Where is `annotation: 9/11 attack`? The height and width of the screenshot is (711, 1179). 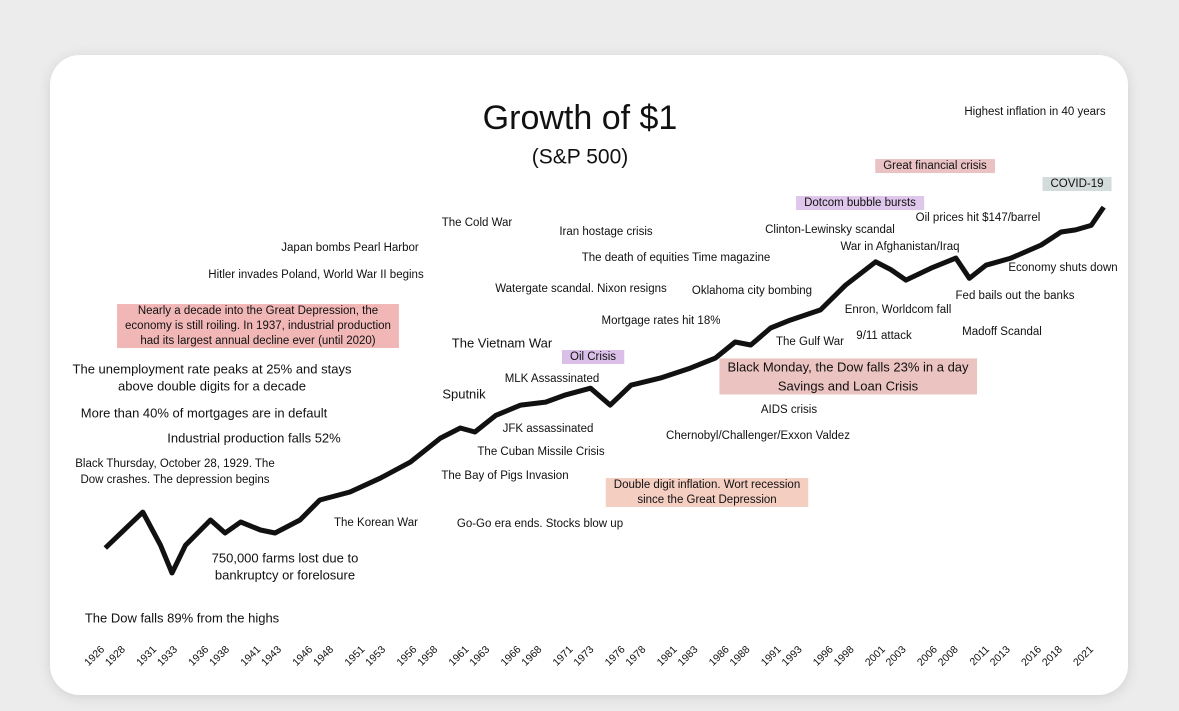
annotation: 9/11 attack is located at coordinates (884, 336).